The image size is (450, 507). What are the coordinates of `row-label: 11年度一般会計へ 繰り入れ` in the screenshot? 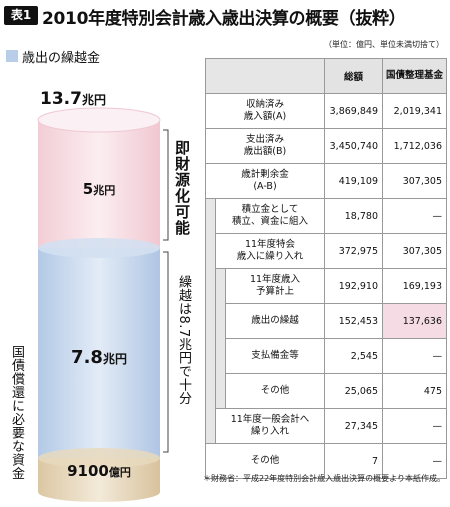 It's located at (270, 426).